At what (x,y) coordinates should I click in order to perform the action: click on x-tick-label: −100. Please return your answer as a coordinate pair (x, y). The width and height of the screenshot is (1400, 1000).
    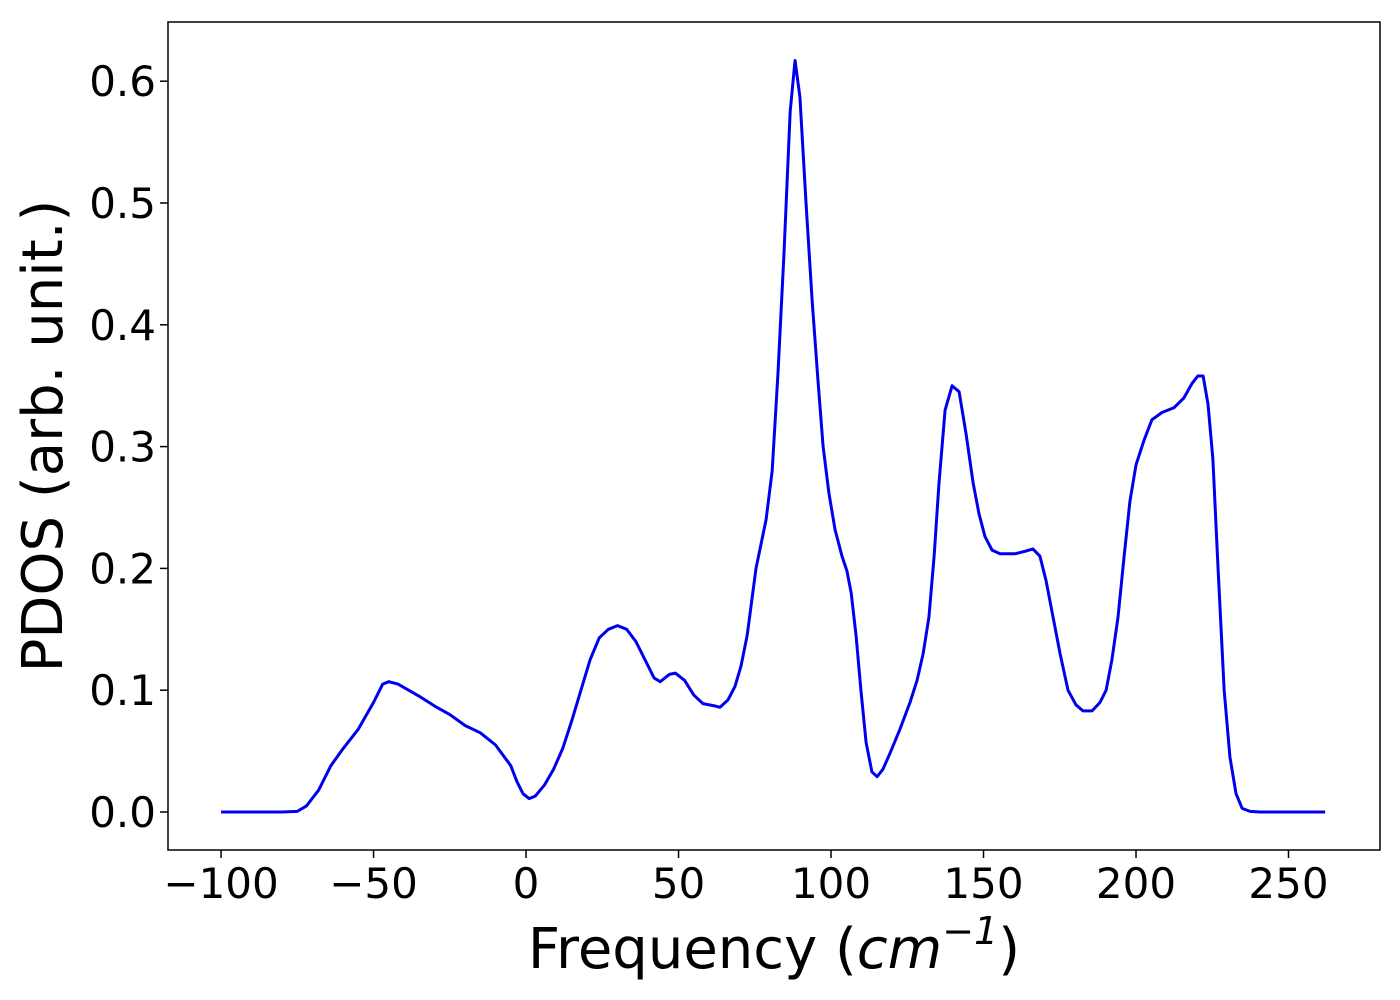
    Looking at the image, I should click on (220, 883).